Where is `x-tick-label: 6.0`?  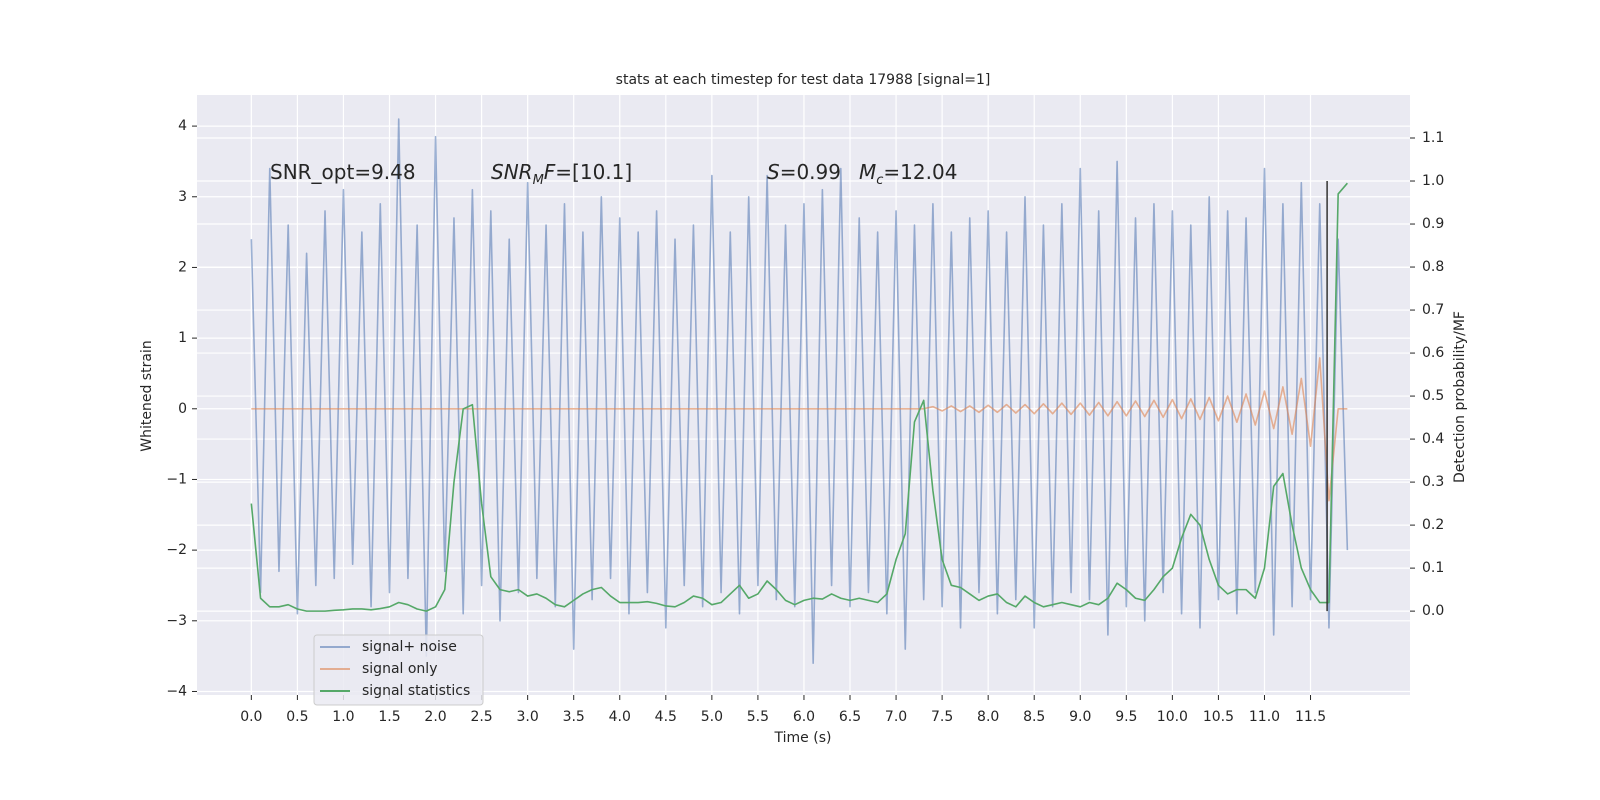 x-tick-label: 6.0 is located at coordinates (804, 717).